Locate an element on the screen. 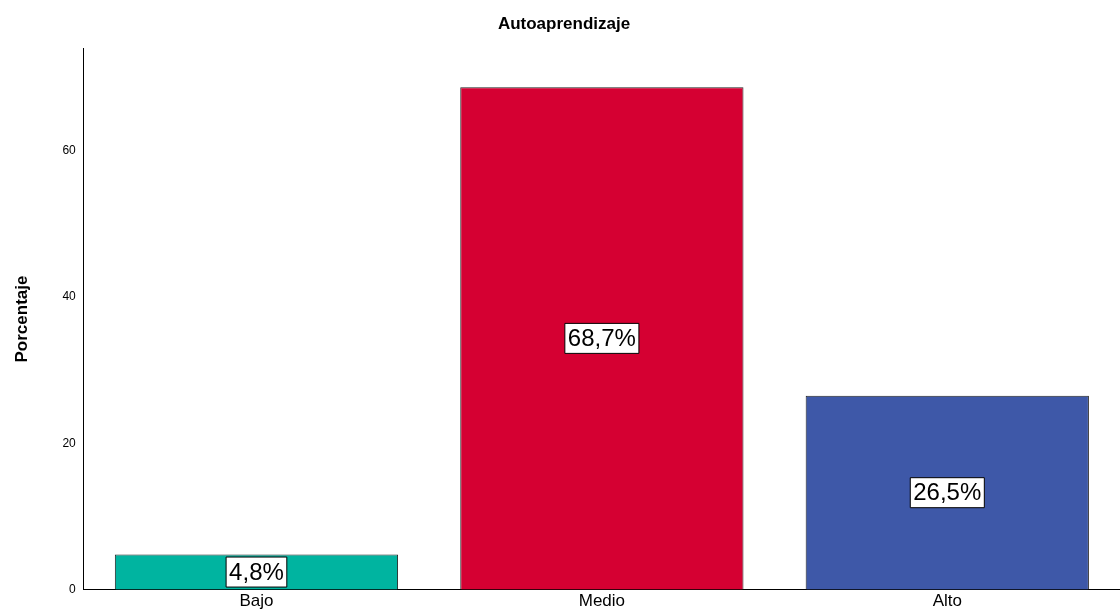  x-tick-label: Alto is located at coordinates (947, 601).